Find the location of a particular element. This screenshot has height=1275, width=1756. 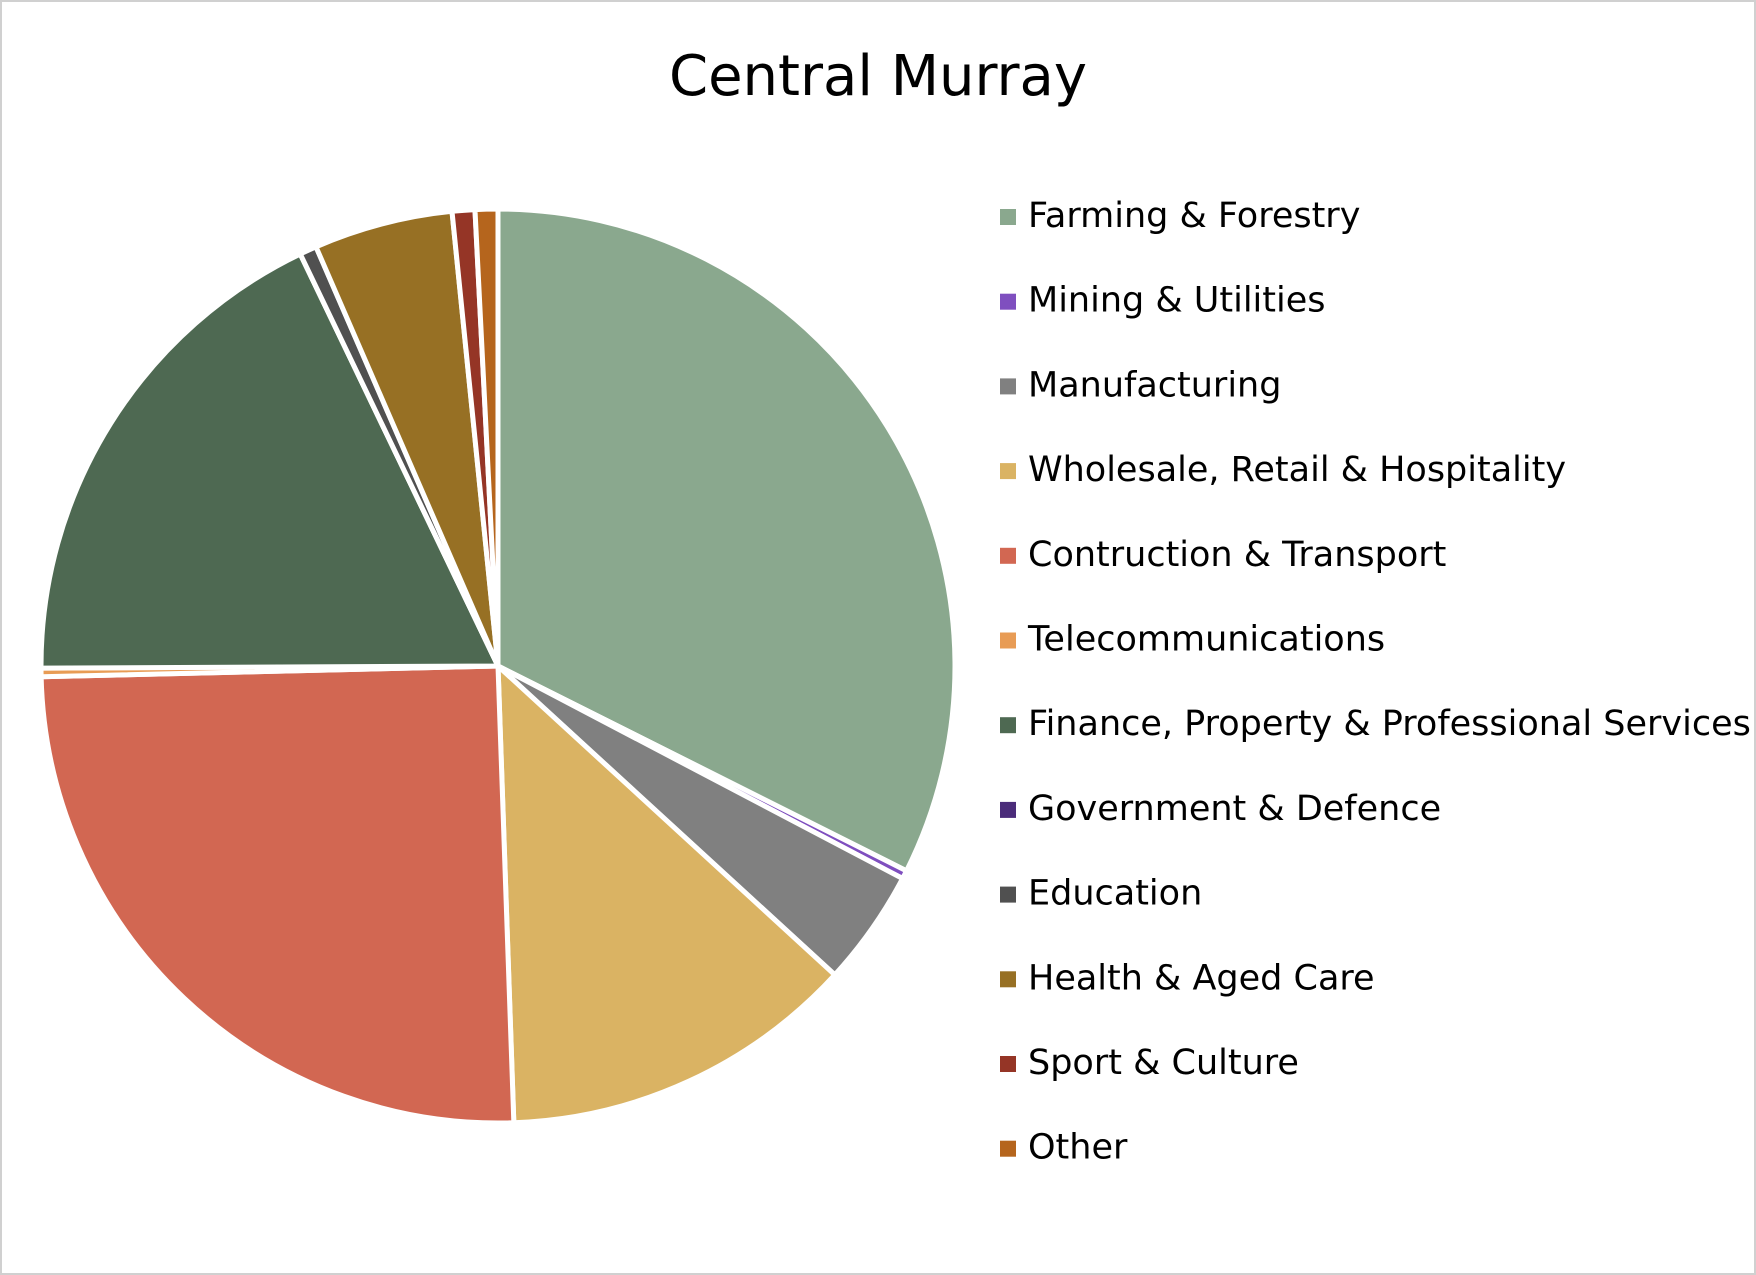

legend-label: Contruction & Transport is located at coordinates (1237, 555).